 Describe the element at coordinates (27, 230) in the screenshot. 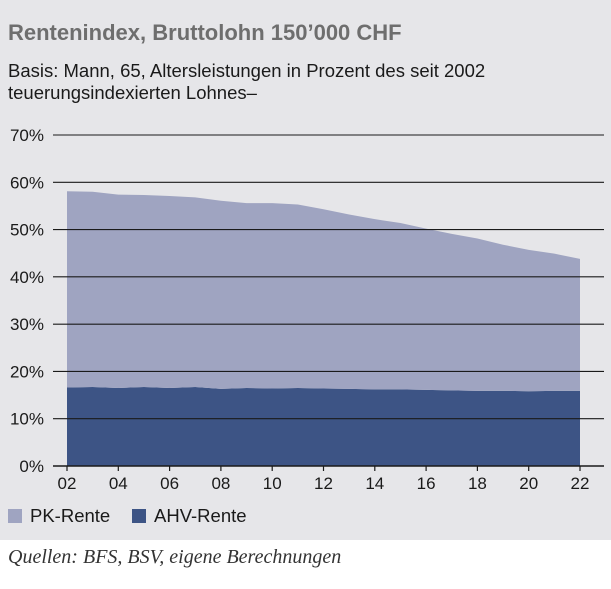

I see `y-tick-label: 50%` at that location.